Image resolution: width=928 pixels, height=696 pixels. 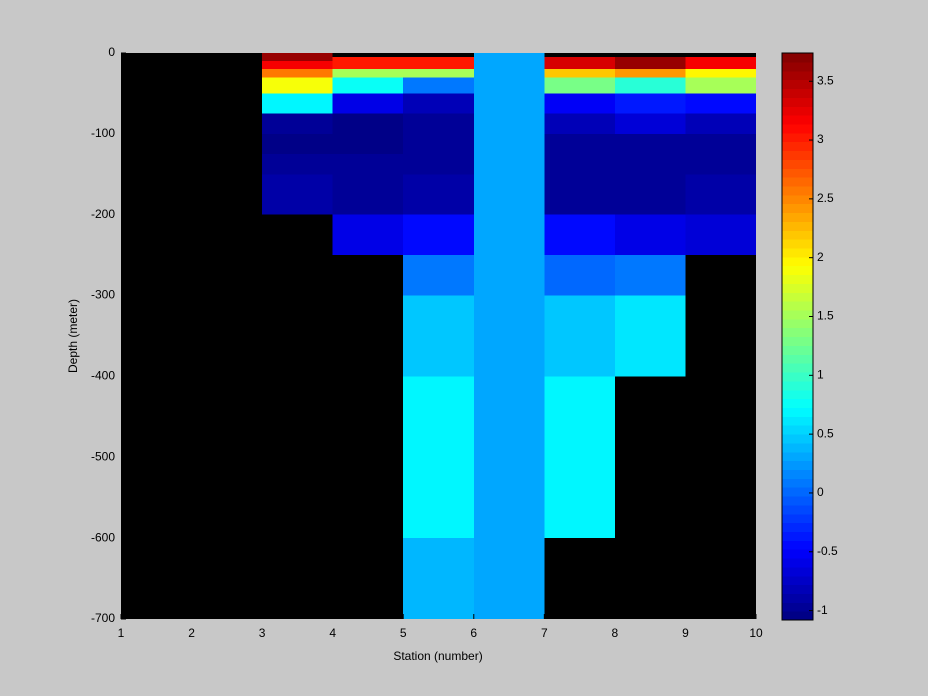 What do you see at coordinates (615, 633) in the screenshot?
I see `x-tick-label: 8` at bounding box center [615, 633].